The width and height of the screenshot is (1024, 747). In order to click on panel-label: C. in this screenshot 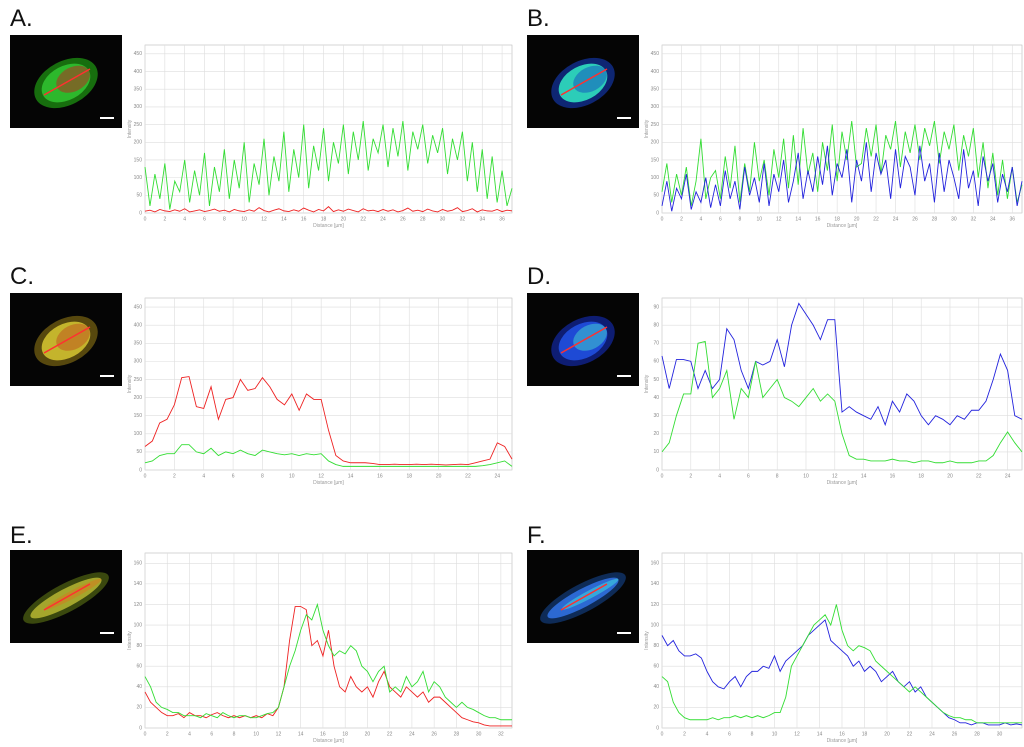, I will do `click(22, 276)`.